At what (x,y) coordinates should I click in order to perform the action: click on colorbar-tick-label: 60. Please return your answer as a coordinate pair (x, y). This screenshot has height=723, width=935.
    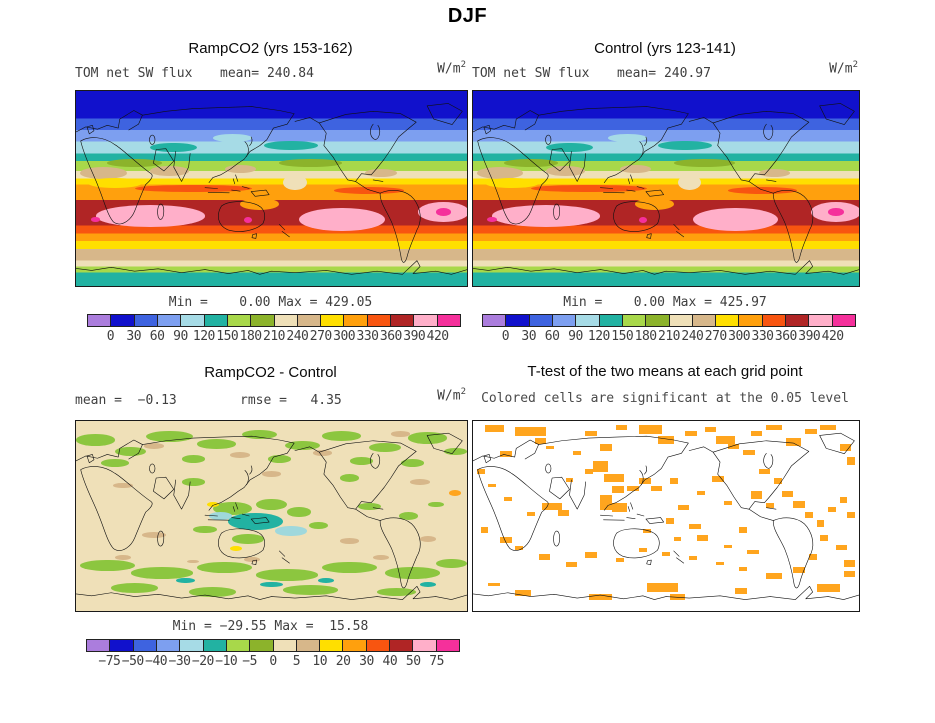
    Looking at the image, I should click on (157, 336).